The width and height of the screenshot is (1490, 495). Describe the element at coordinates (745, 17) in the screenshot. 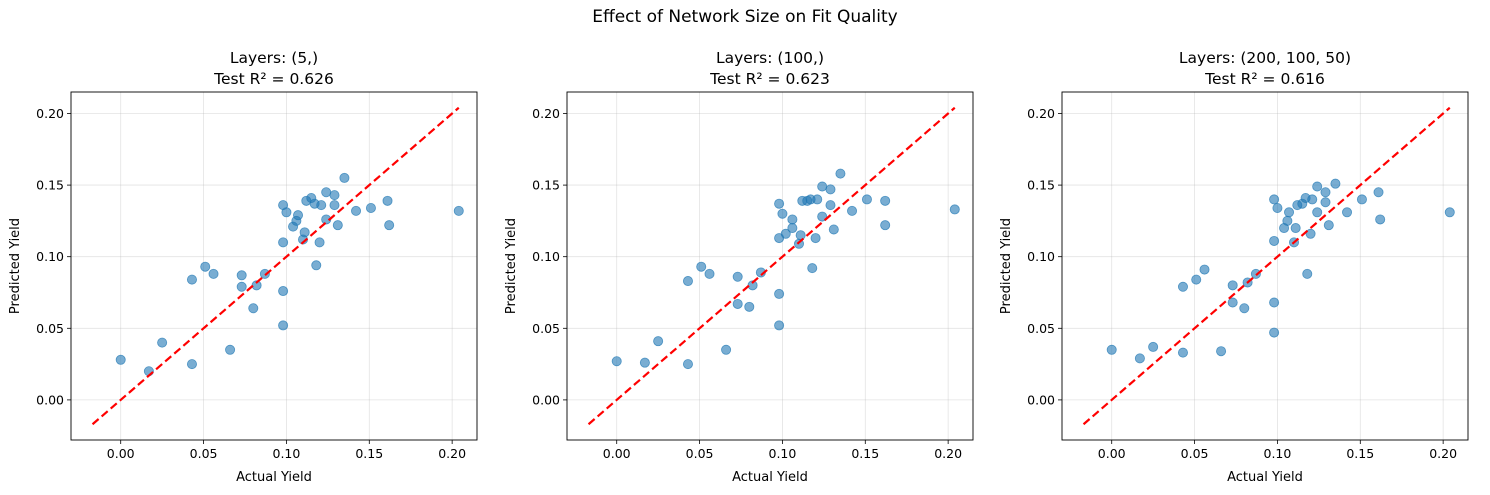

I see `figure-suptitle: Effect of Network Size on Fit Quality` at that location.